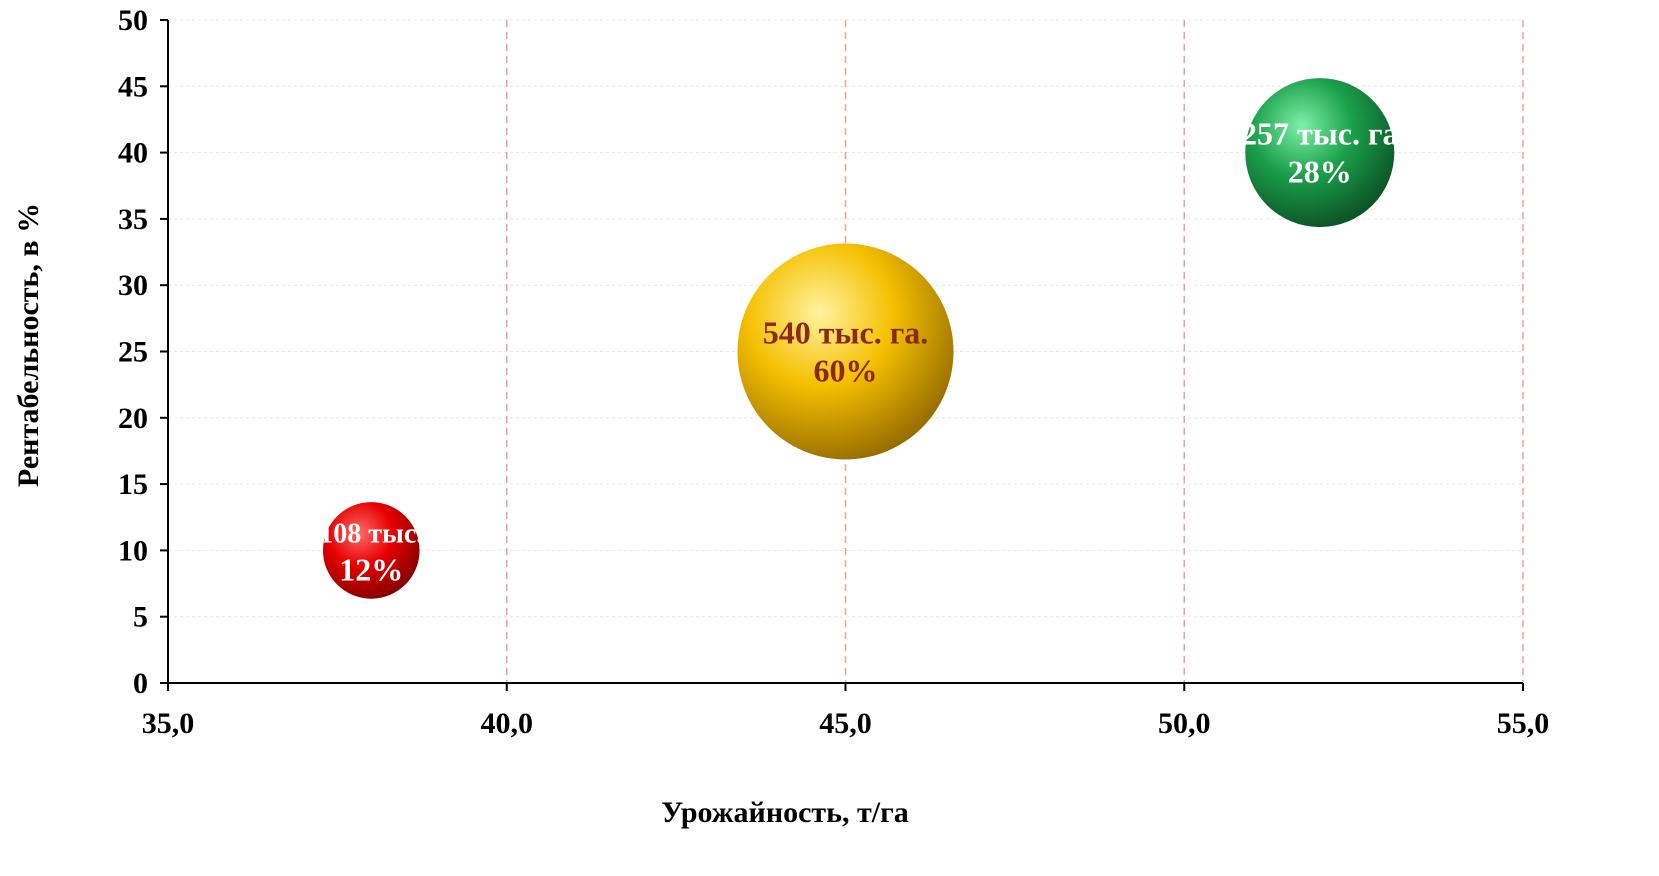 This screenshot has height=876, width=1659. What do you see at coordinates (133, 484) in the screenshot?
I see `y-tick-label: 15` at bounding box center [133, 484].